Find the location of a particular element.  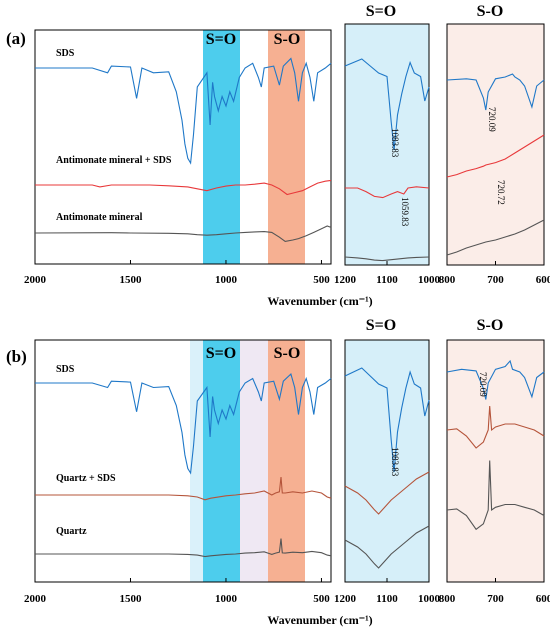

inset-x-ticks-s-o-single-b: 800 700 600 is located at coordinates (494, 591).